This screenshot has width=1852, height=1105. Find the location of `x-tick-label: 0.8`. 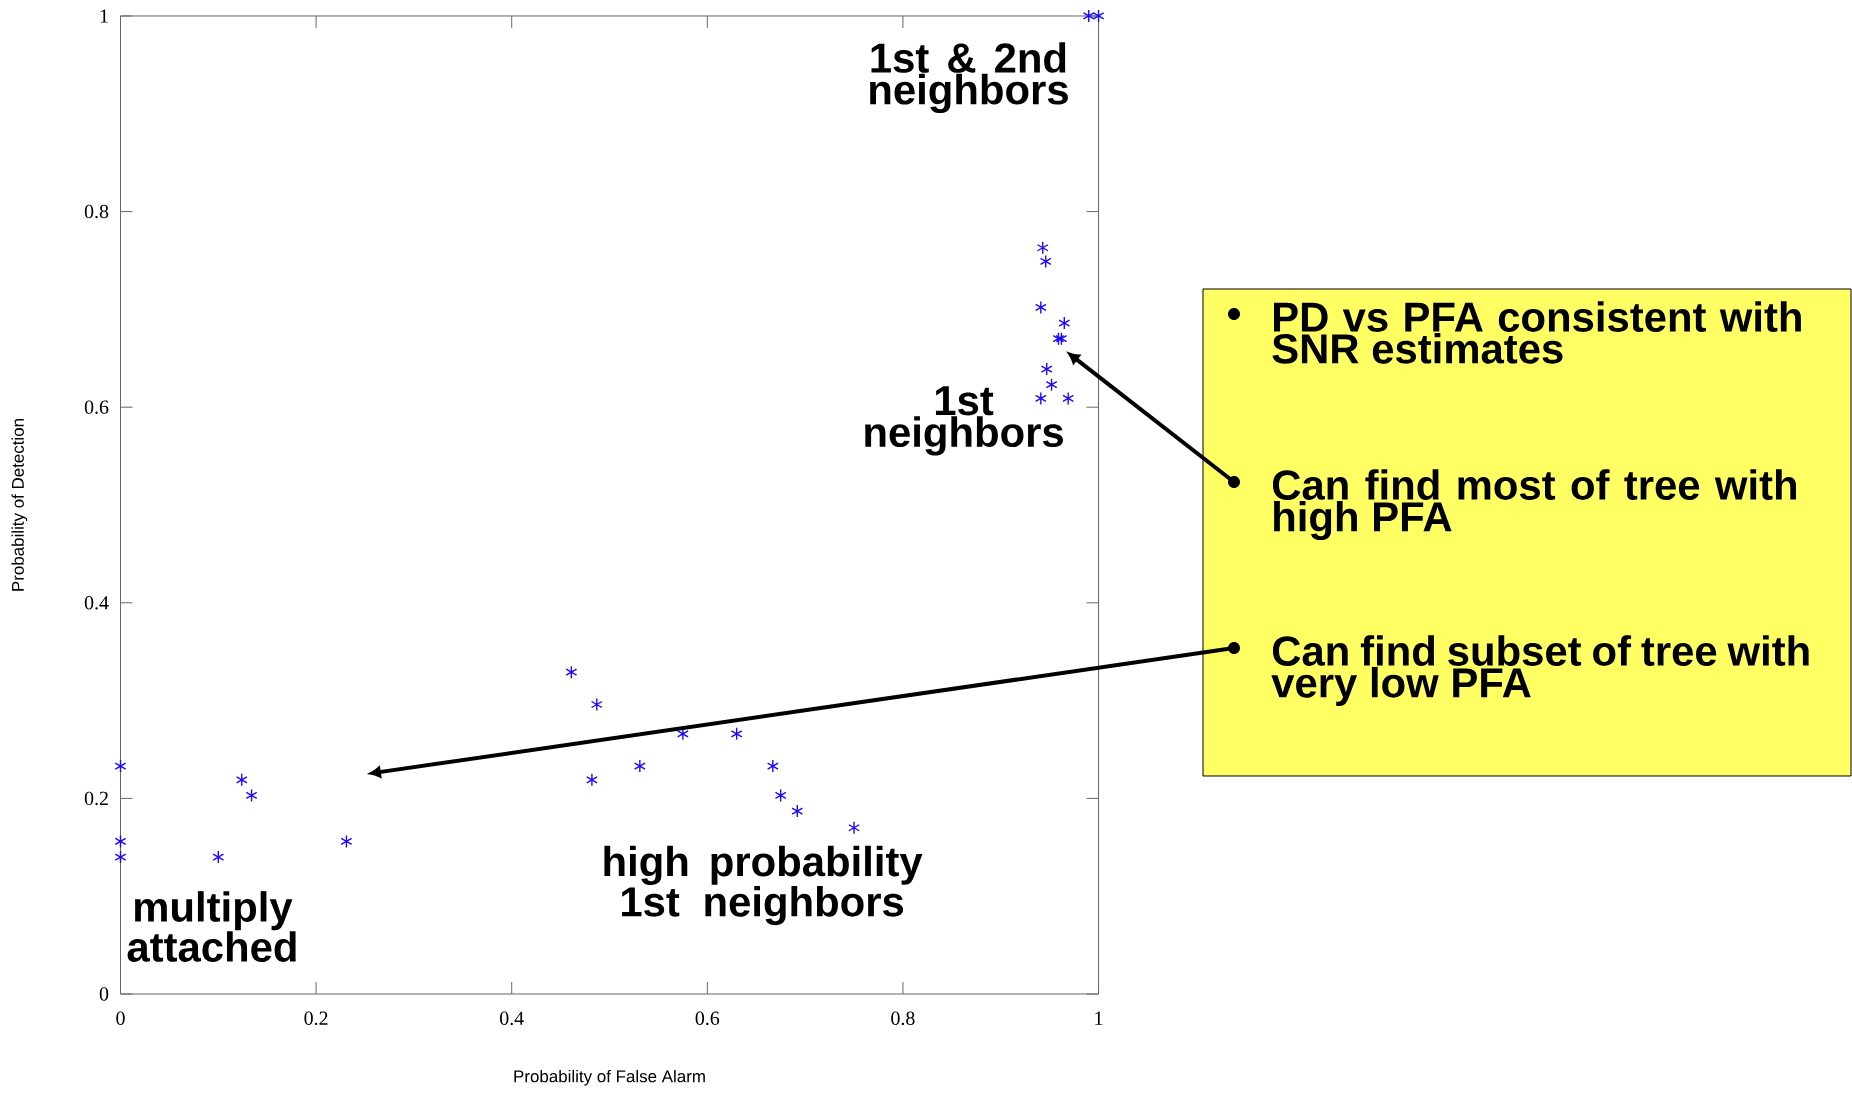

x-tick-label: 0.8 is located at coordinates (903, 1018).